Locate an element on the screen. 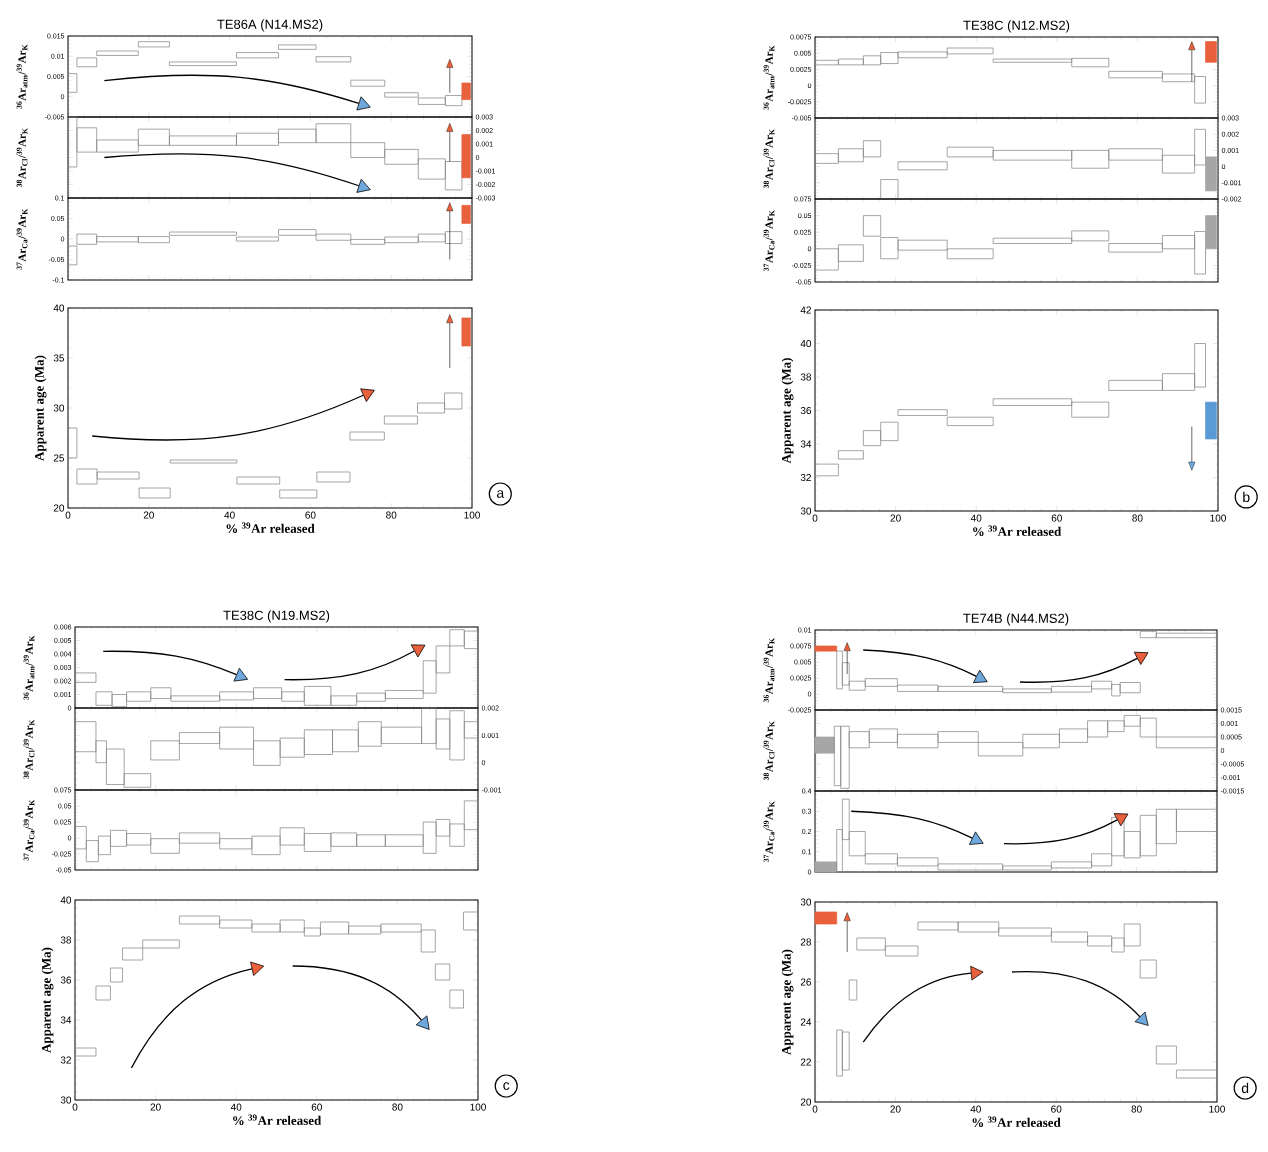 This screenshot has width=1268, height=1152. text: d is located at coordinates (1245, 1088).